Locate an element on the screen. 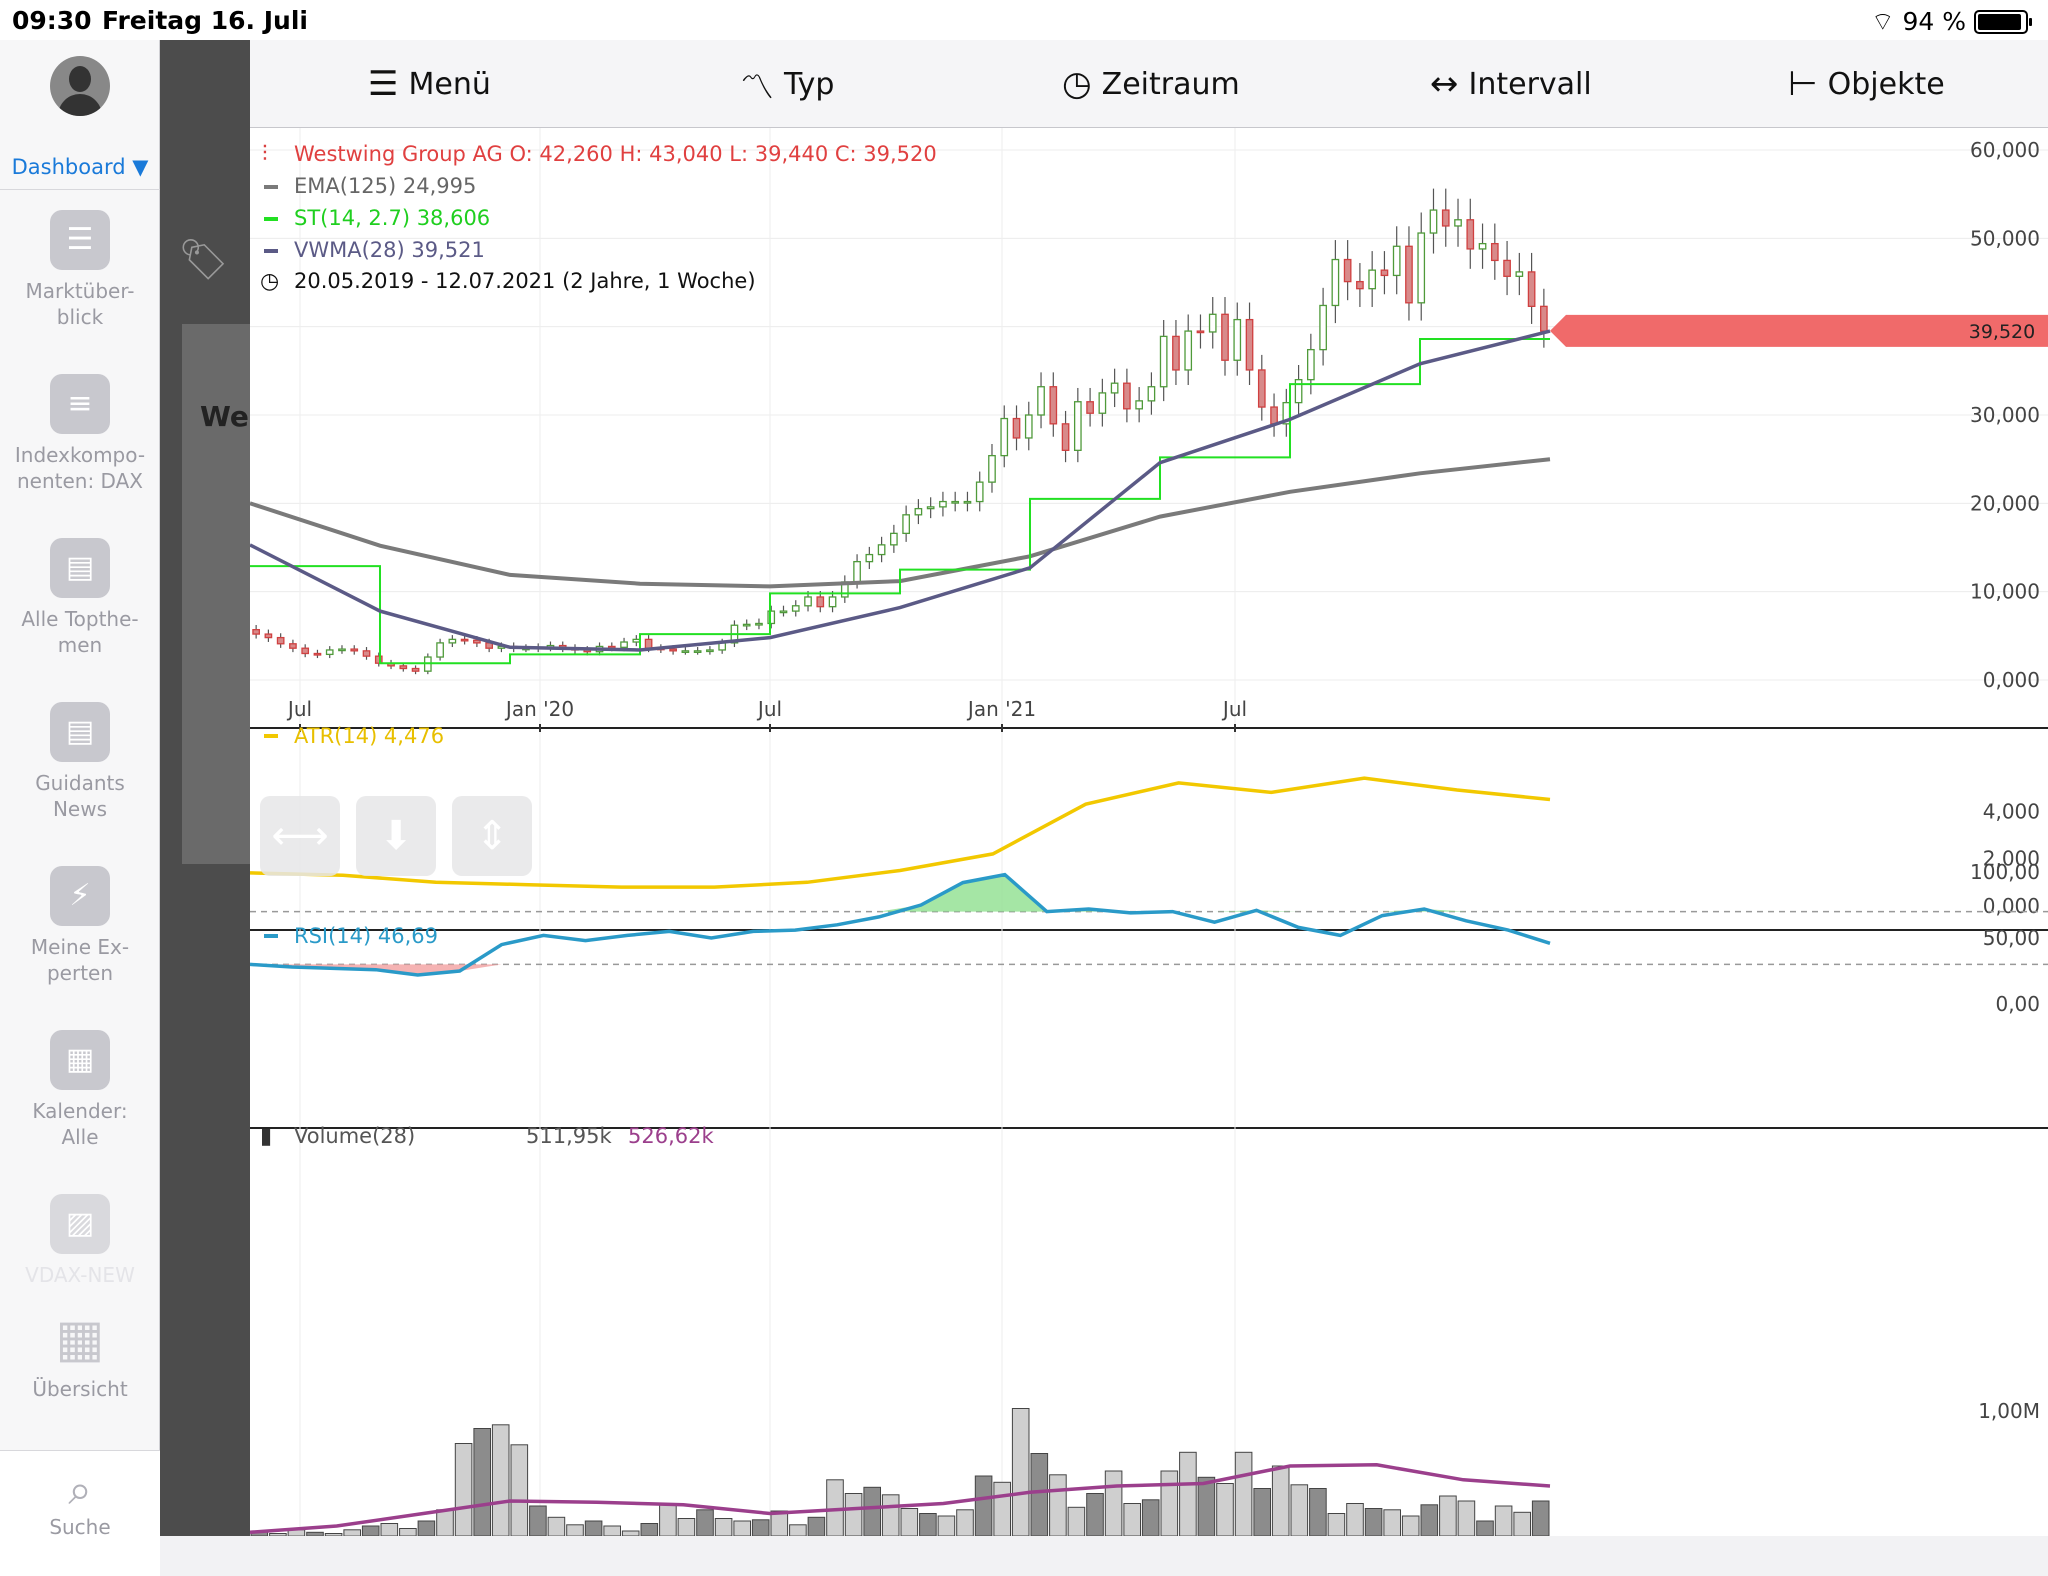  scroll-down-button: ⬇ is located at coordinates (396, 836).